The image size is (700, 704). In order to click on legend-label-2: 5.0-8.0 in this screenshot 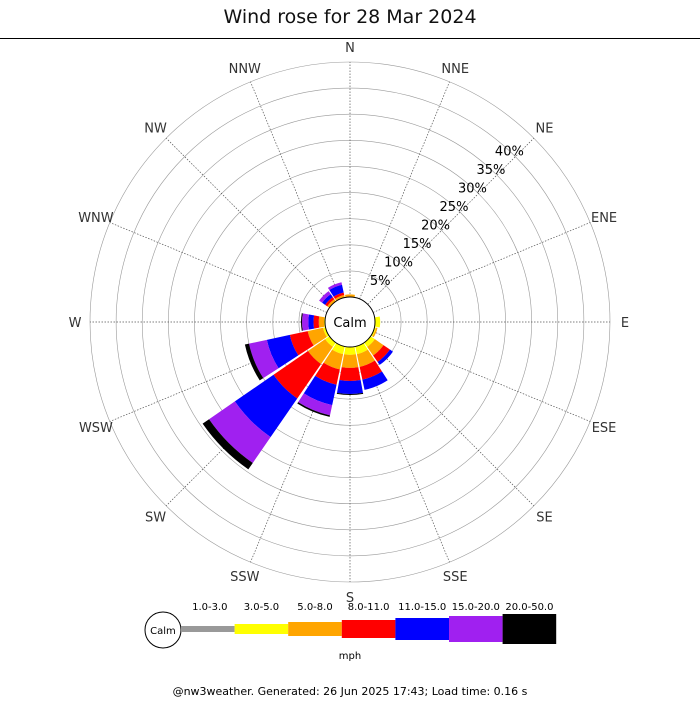, I will do `click(314, 607)`.